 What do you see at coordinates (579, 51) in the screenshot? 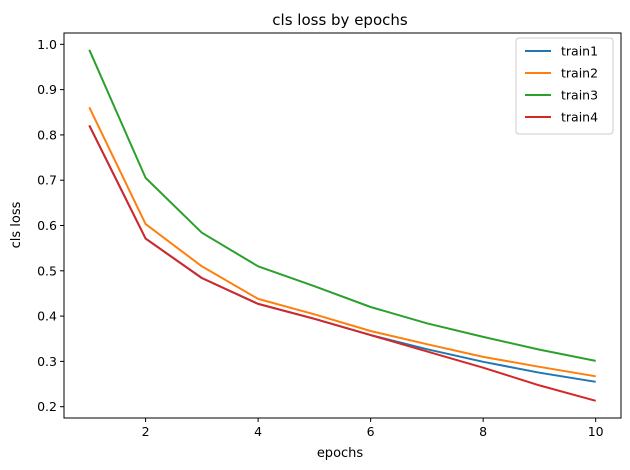
I see `legend-label-train1: train1` at bounding box center [579, 51].